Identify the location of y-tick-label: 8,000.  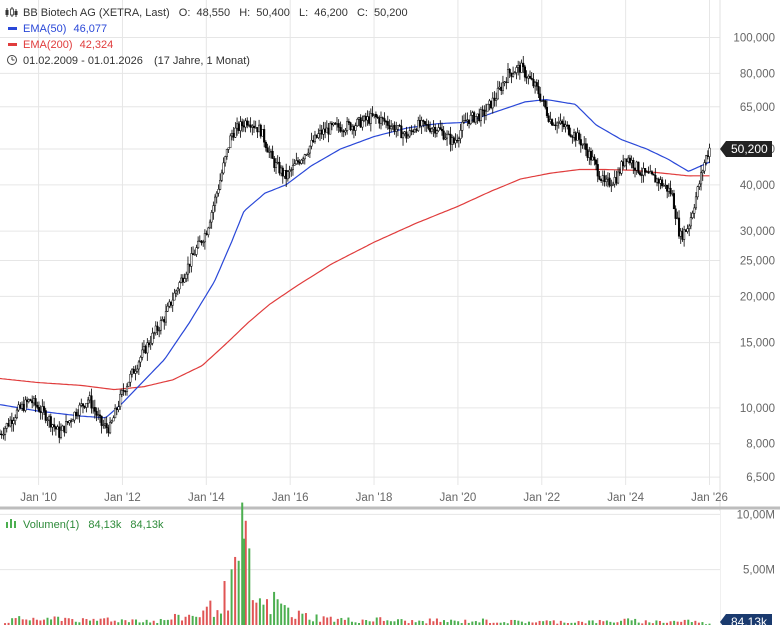
(760, 445).